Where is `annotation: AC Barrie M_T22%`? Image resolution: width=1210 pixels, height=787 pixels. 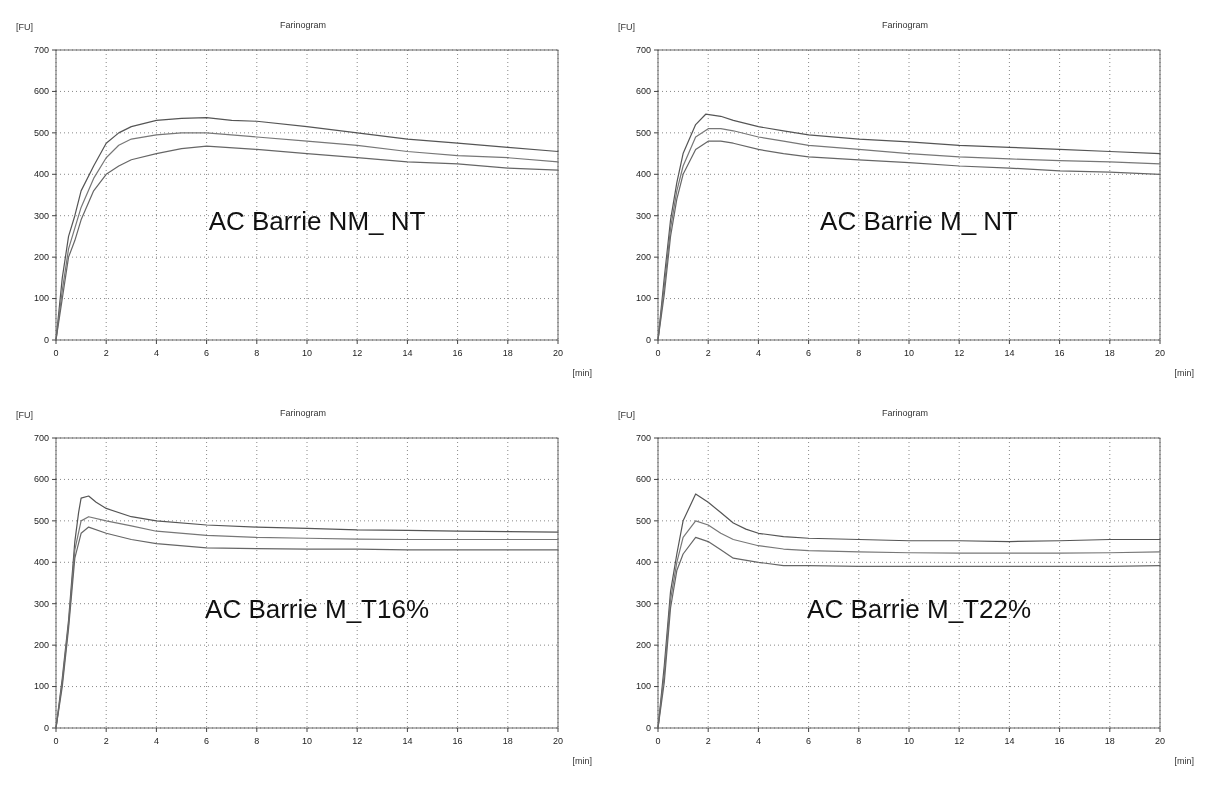
annotation: AC Barrie M_T22% is located at coordinates (919, 608).